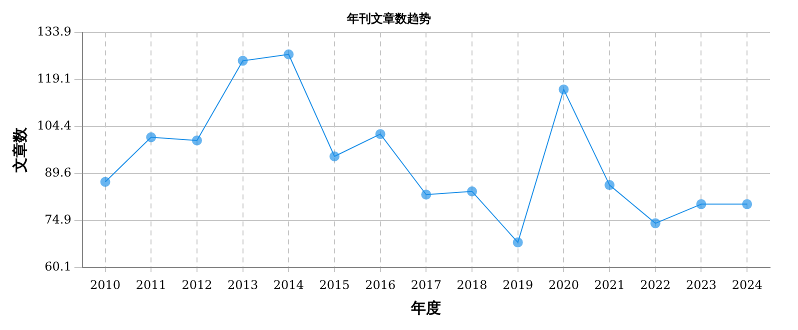 This screenshot has height=330, width=798. Describe the element at coordinates (243, 285) in the screenshot. I see `x-tick-label: 2013` at that location.